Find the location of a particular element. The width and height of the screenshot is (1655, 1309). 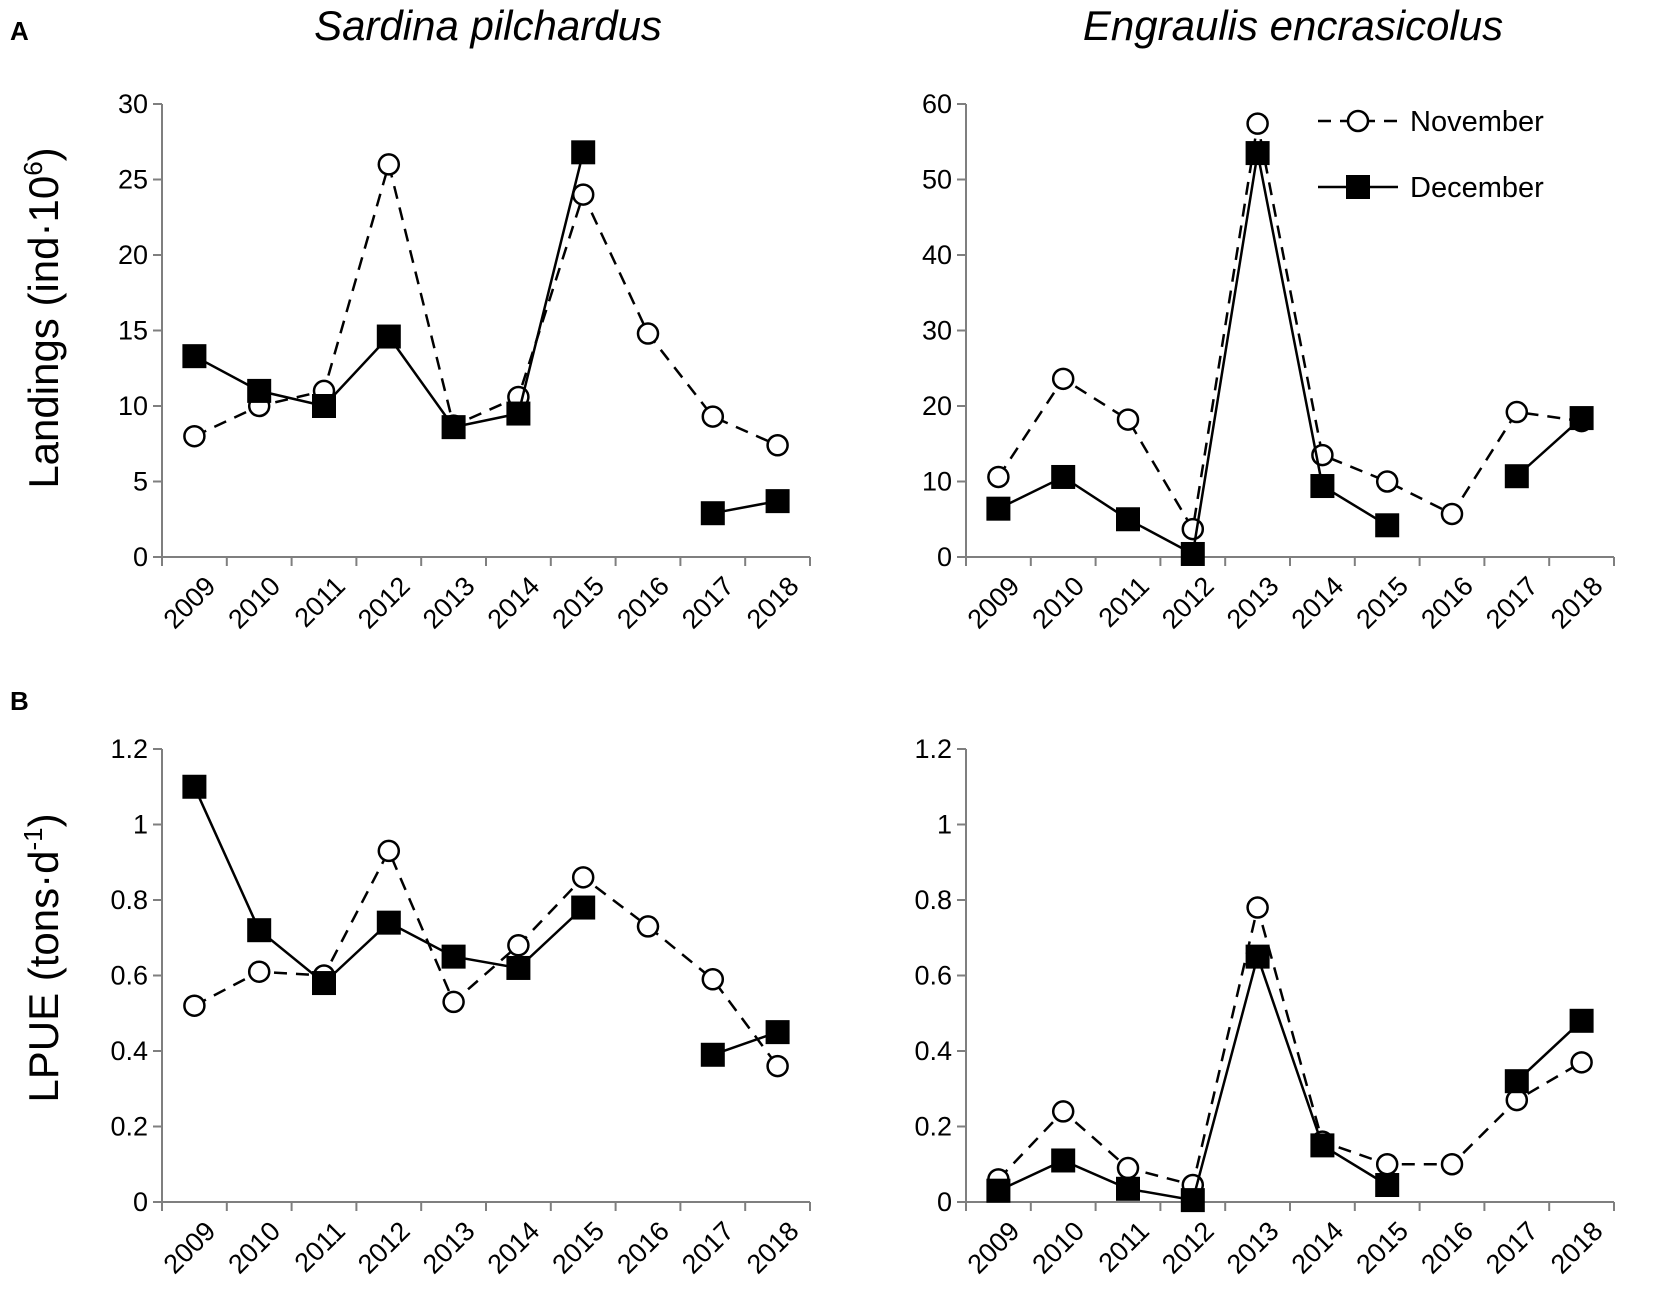

y-tick-label: 5 is located at coordinates (140, 482).